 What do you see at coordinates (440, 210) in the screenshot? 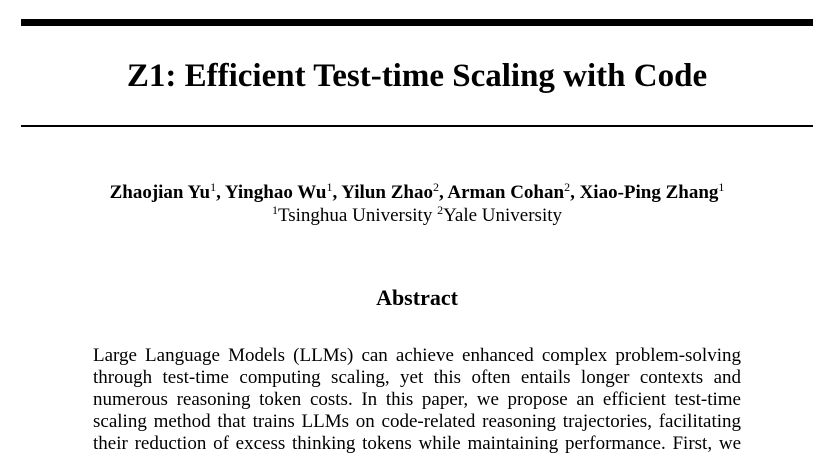
I see `affiliation-mark: 2` at bounding box center [440, 210].